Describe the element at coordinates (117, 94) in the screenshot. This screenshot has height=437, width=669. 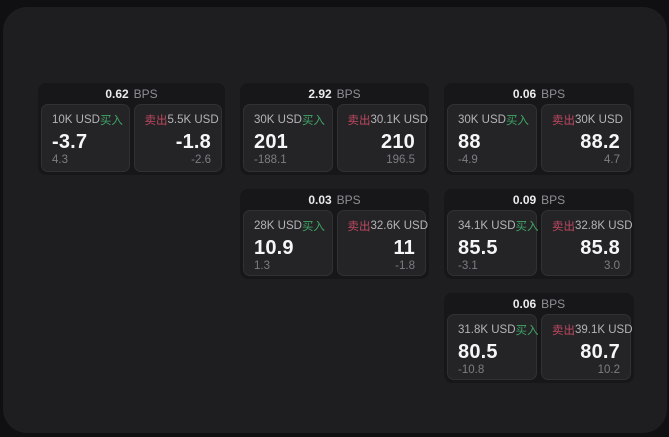
I see `bps-value: 0.62` at that location.